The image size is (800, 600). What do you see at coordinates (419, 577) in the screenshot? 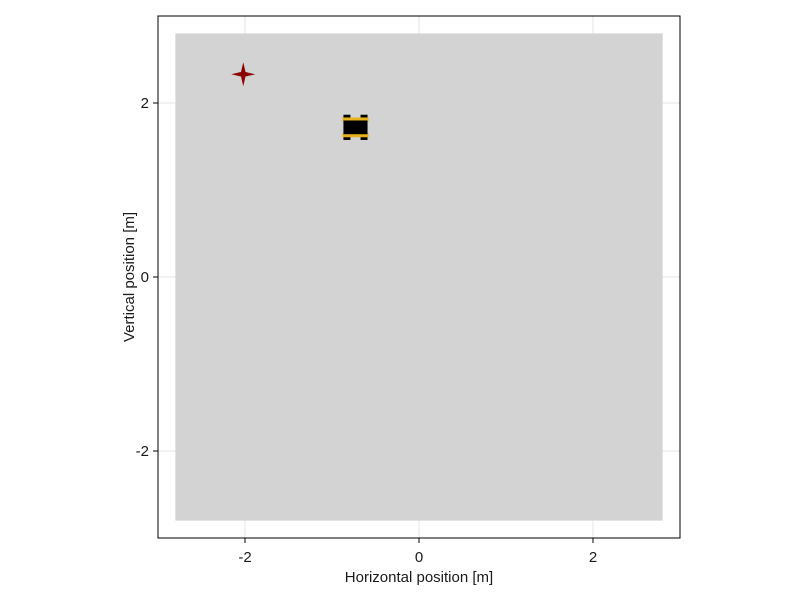
I see `x-axis-label: Horizontal position [m]` at bounding box center [419, 577].